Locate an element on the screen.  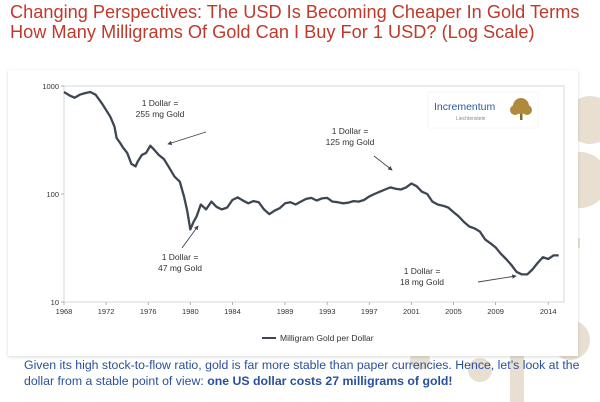
x-tick-label: 1989 is located at coordinates (285, 311).